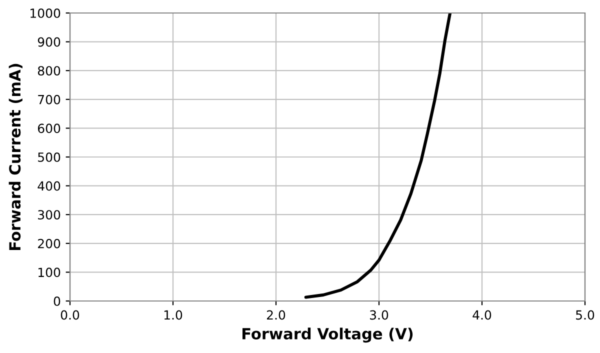 This screenshot has width=600, height=353. What do you see at coordinates (49, 273) in the screenshot?
I see `y-tick-label: 100` at bounding box center [49, 273].